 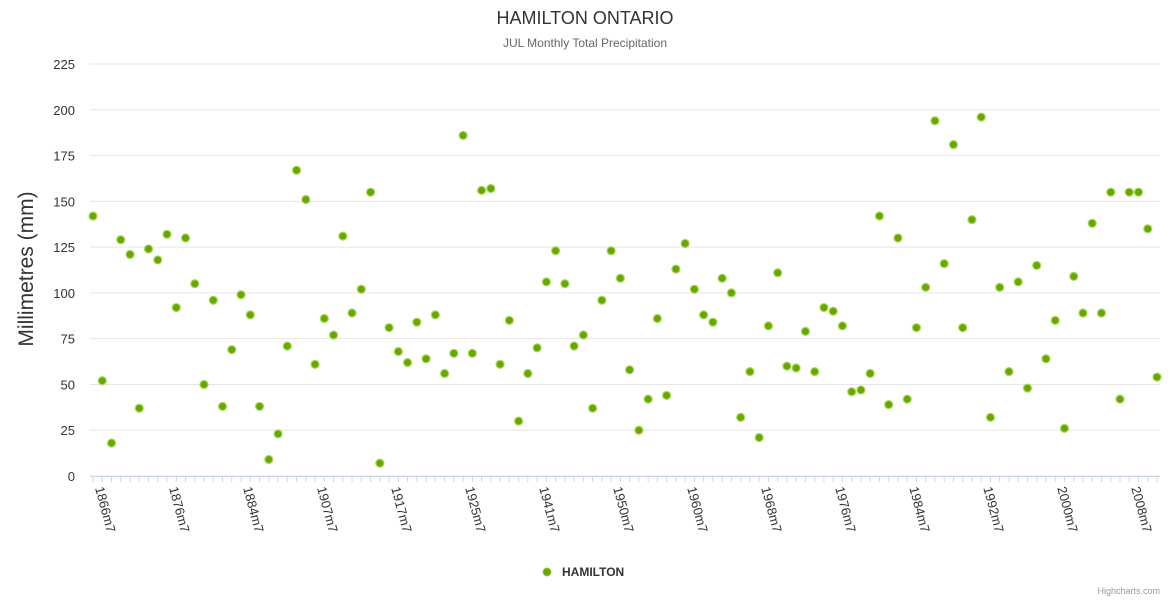 I want to click on legend: HAMILTON, so click(x=583, y=572).